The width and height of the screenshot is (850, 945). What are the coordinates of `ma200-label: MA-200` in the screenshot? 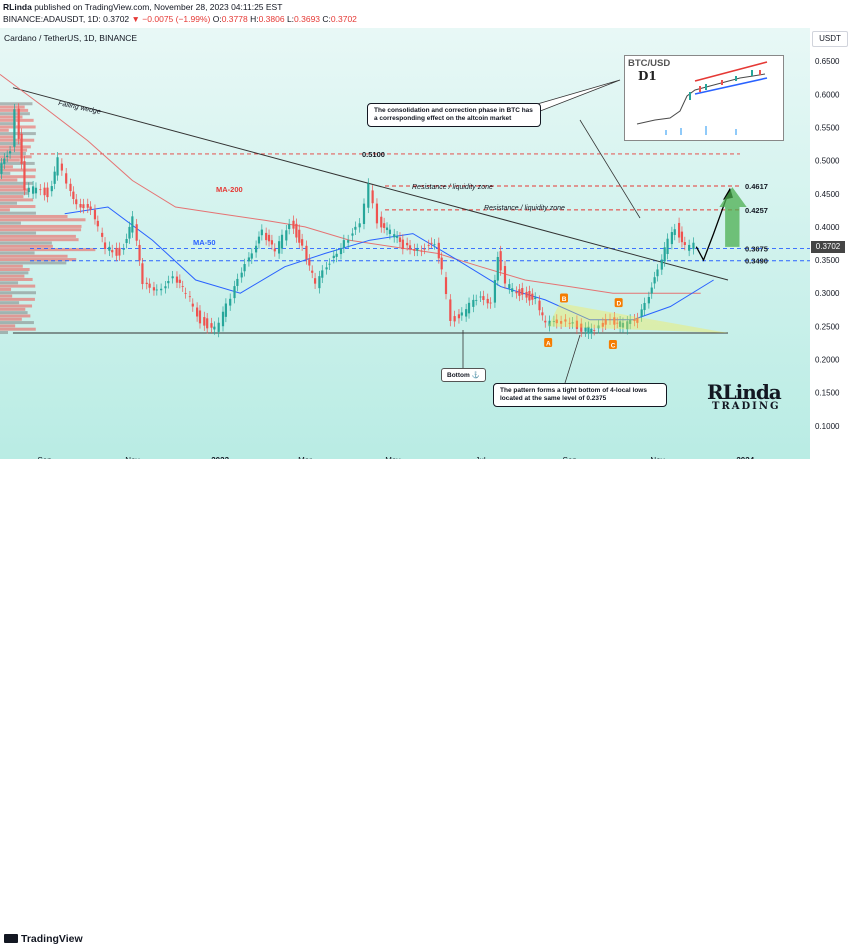 It's located at (229, 189).